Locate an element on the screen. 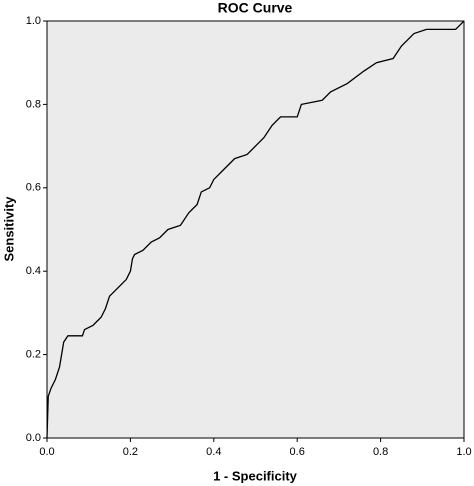 This screenshot has width=474, height=486. y-tick-label: 0.8 is located at coordinates (33, 104).